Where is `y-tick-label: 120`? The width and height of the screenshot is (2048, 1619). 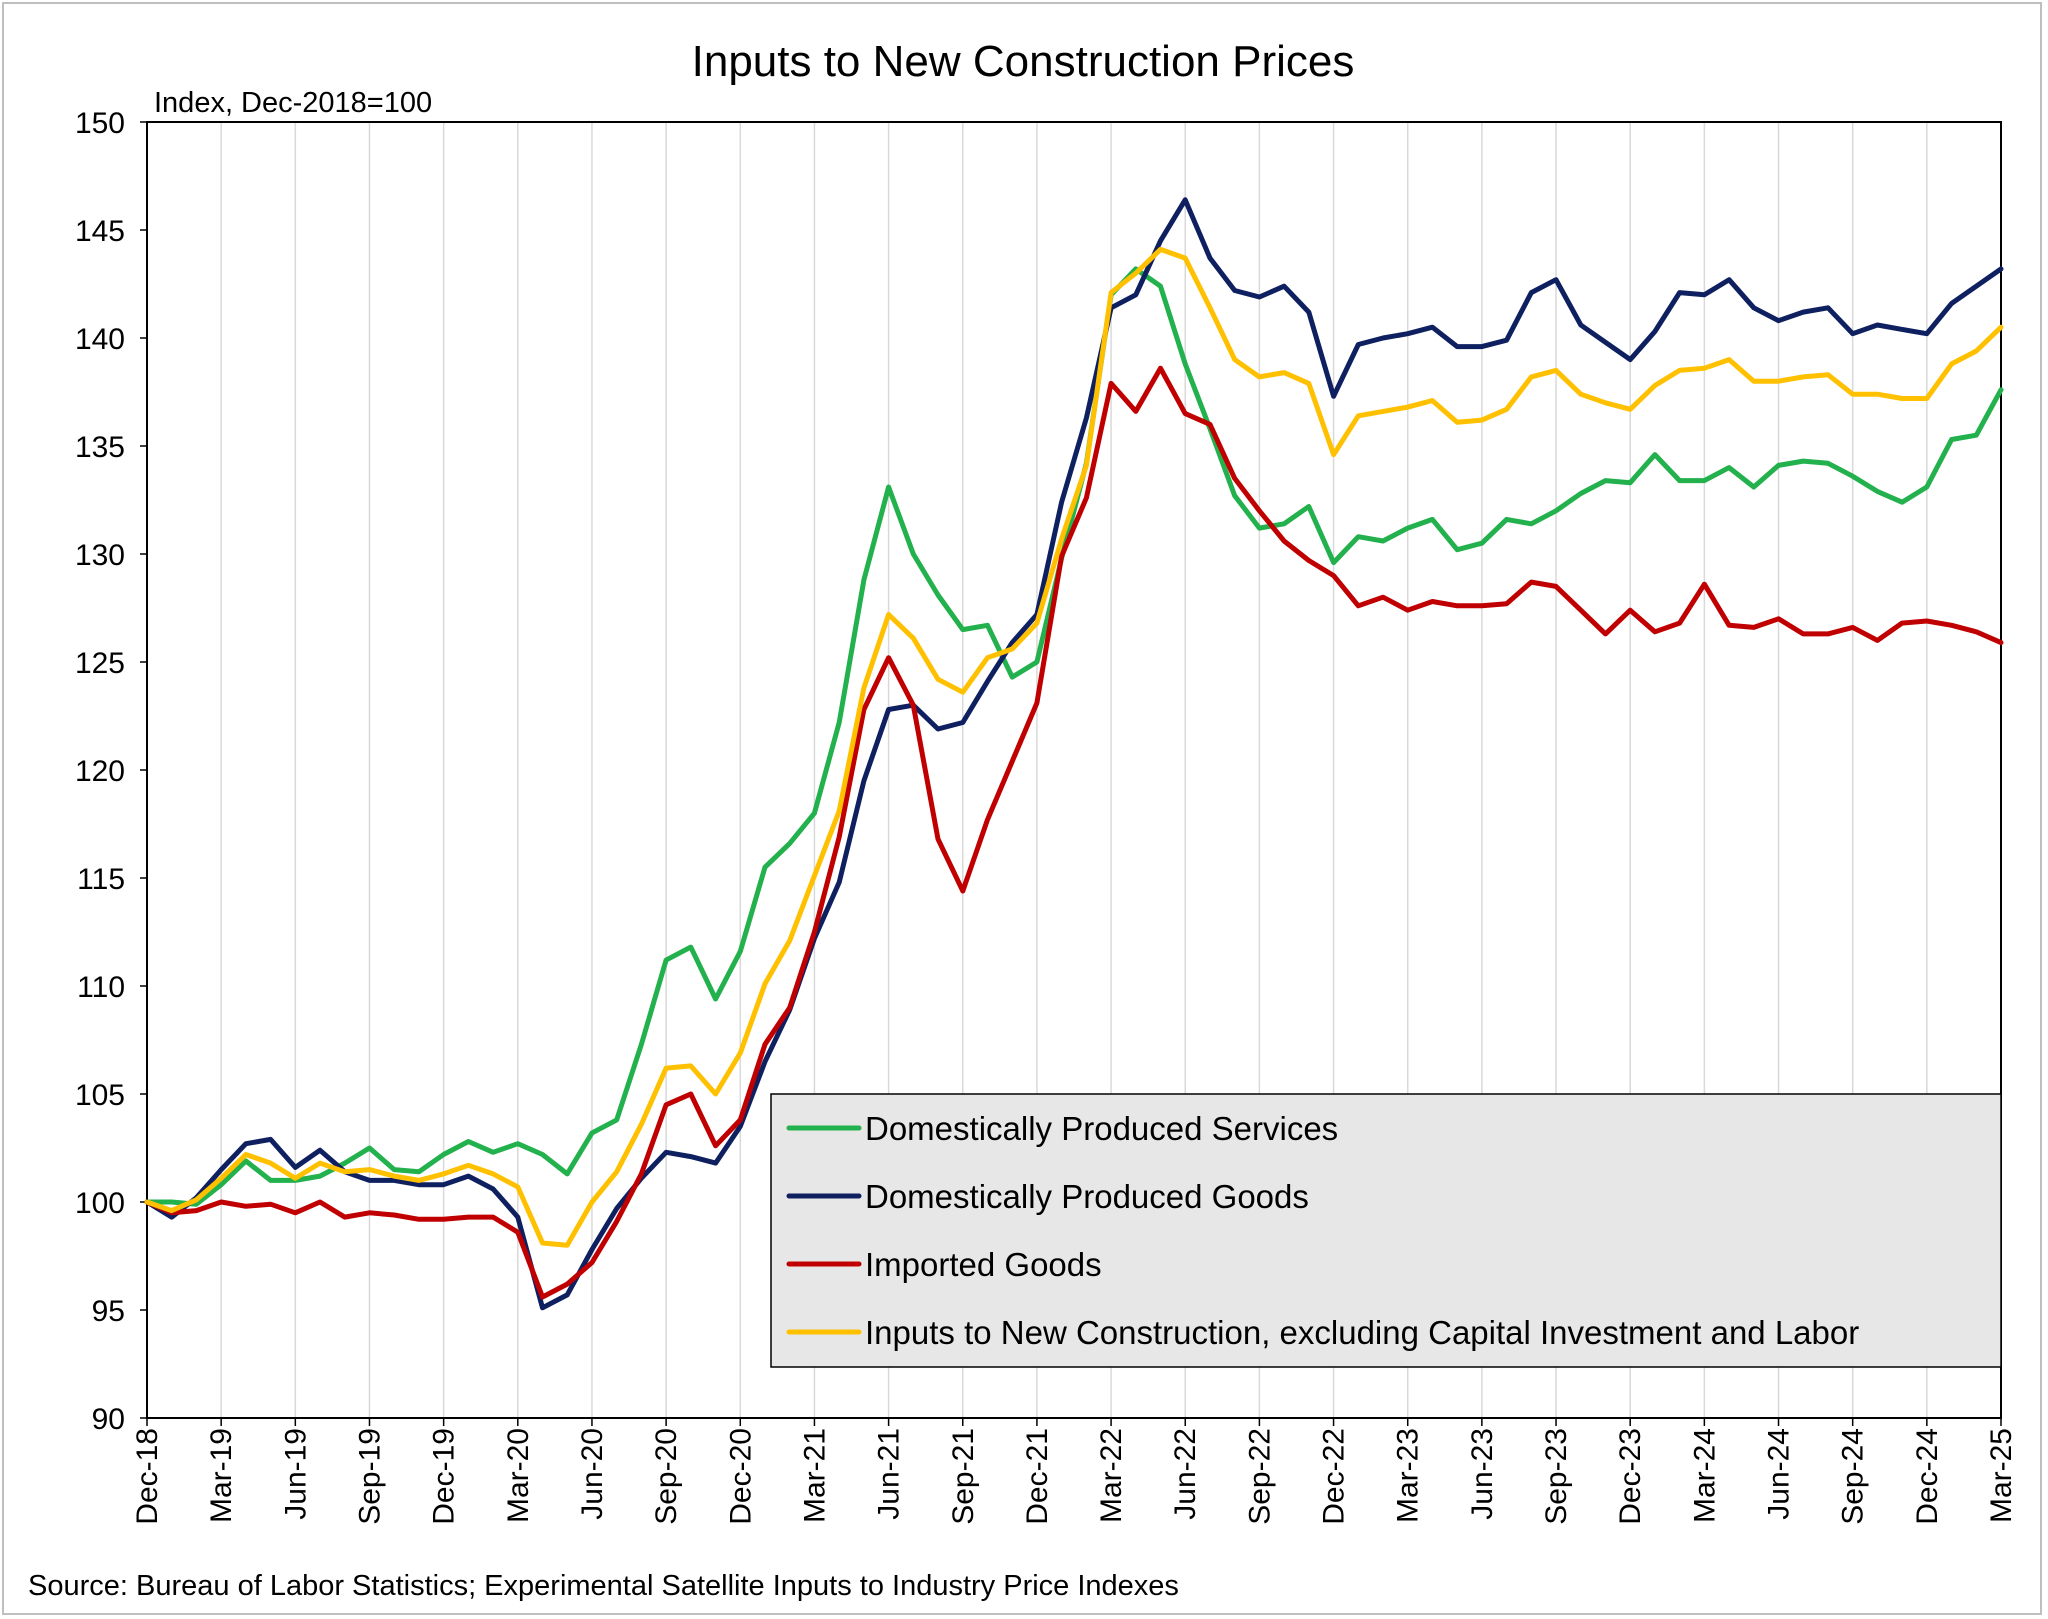
y-tick-label: 120 is located at coordinates (100, 771).